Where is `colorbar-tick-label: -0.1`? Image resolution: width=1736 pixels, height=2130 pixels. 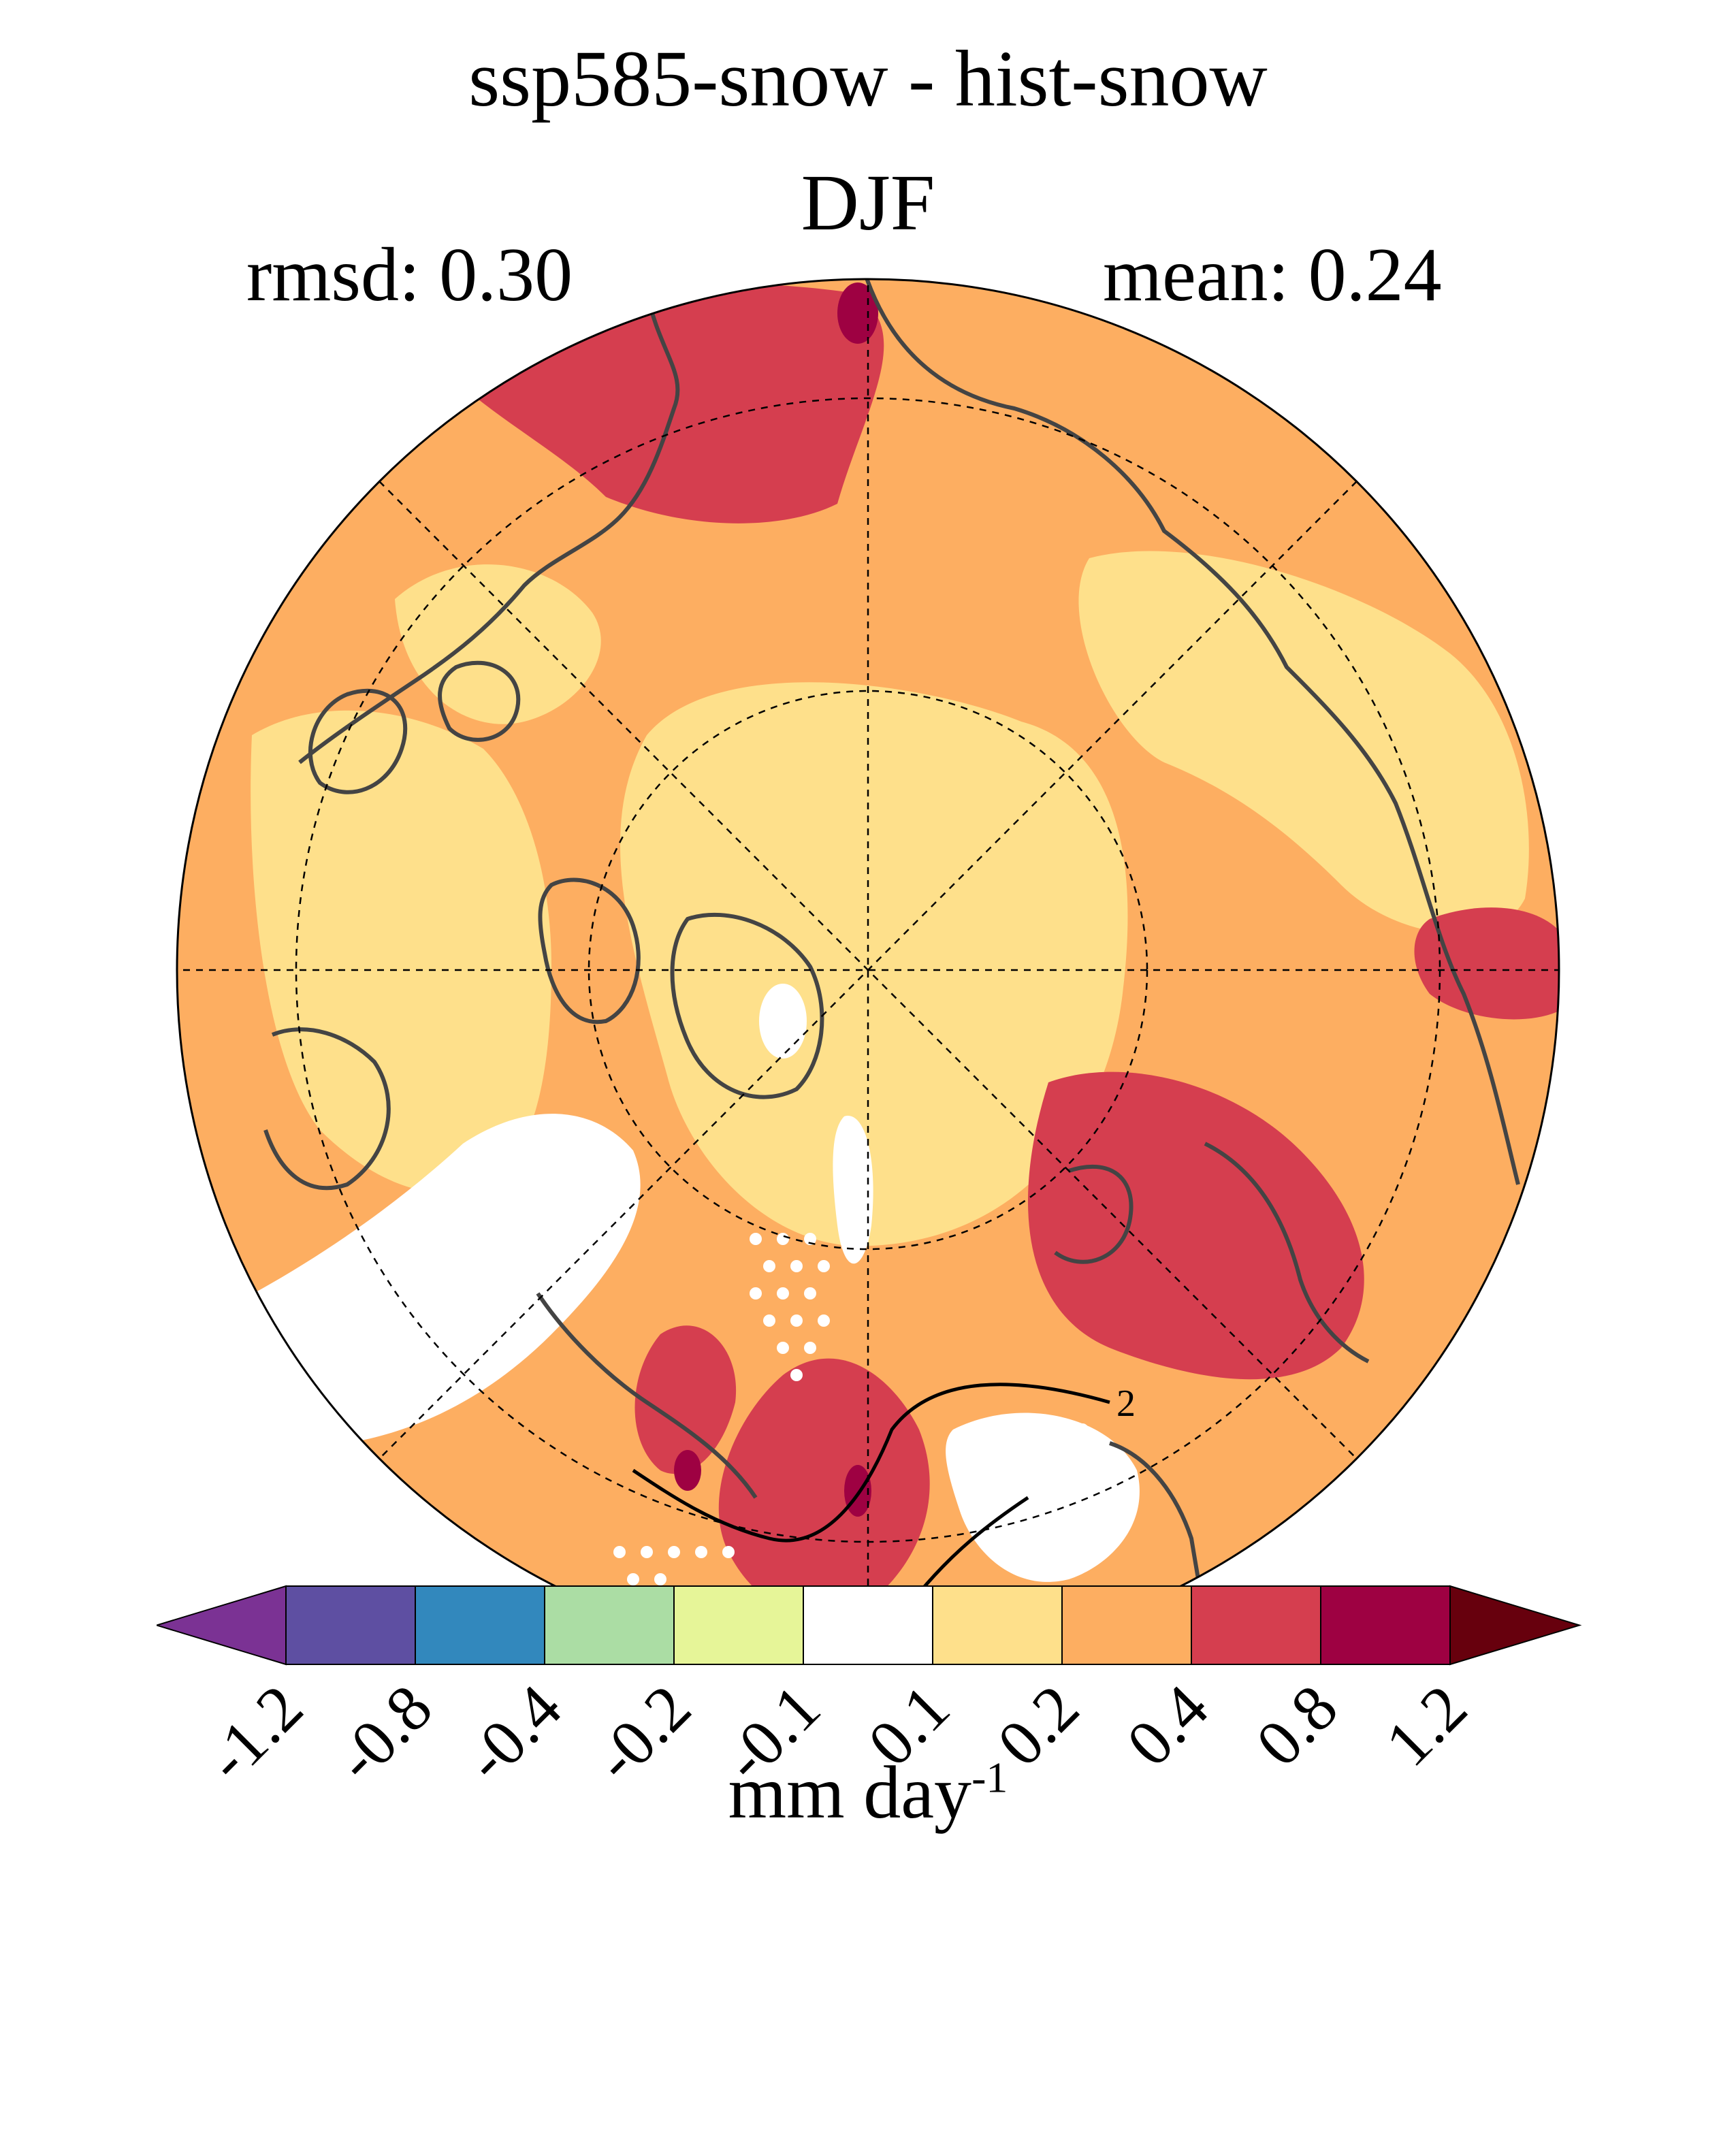 colorbar-tick-label: -0.1 is located at coordinates (771, 1733).